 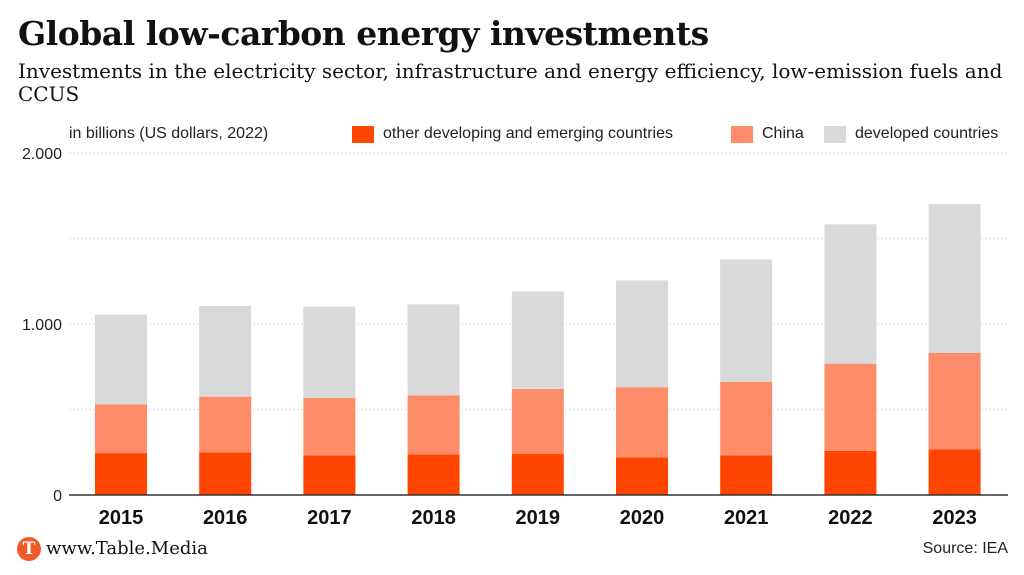 What do you see at coordinates (850, 518) in the screenshot?
I see `x-tick-label: 2022` at bounding box center [850, 518].